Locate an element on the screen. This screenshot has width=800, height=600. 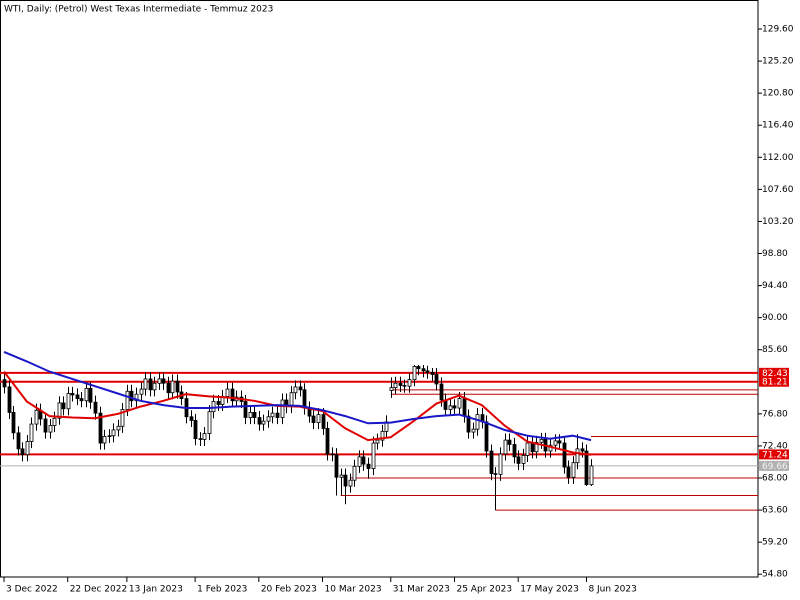
x-tick-label: 31 Mar 2023 is located at coordinates (421, 590).